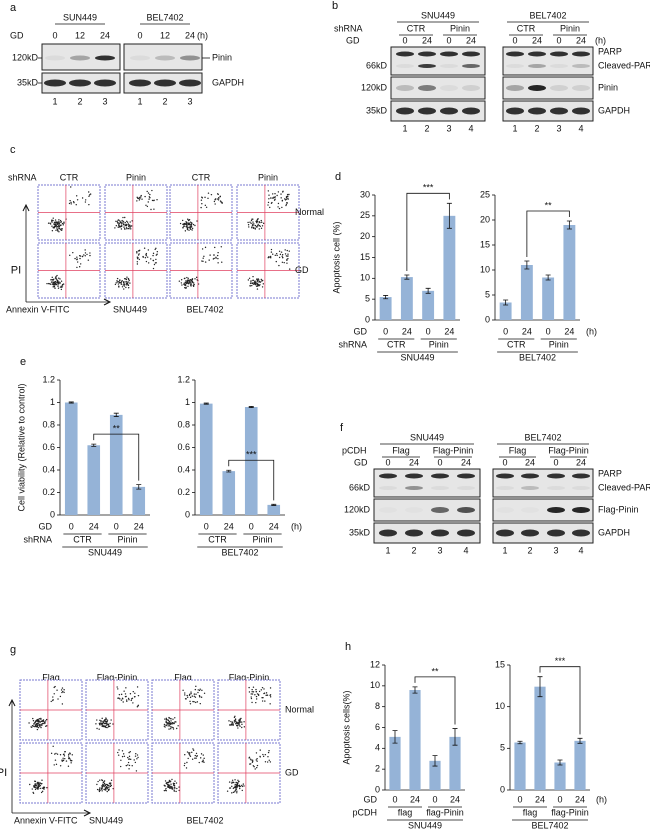 The image size is (650, 840). Describe the element at coordinates (183, 677) in the screenshot. I see `column-label: Flag` at that location.